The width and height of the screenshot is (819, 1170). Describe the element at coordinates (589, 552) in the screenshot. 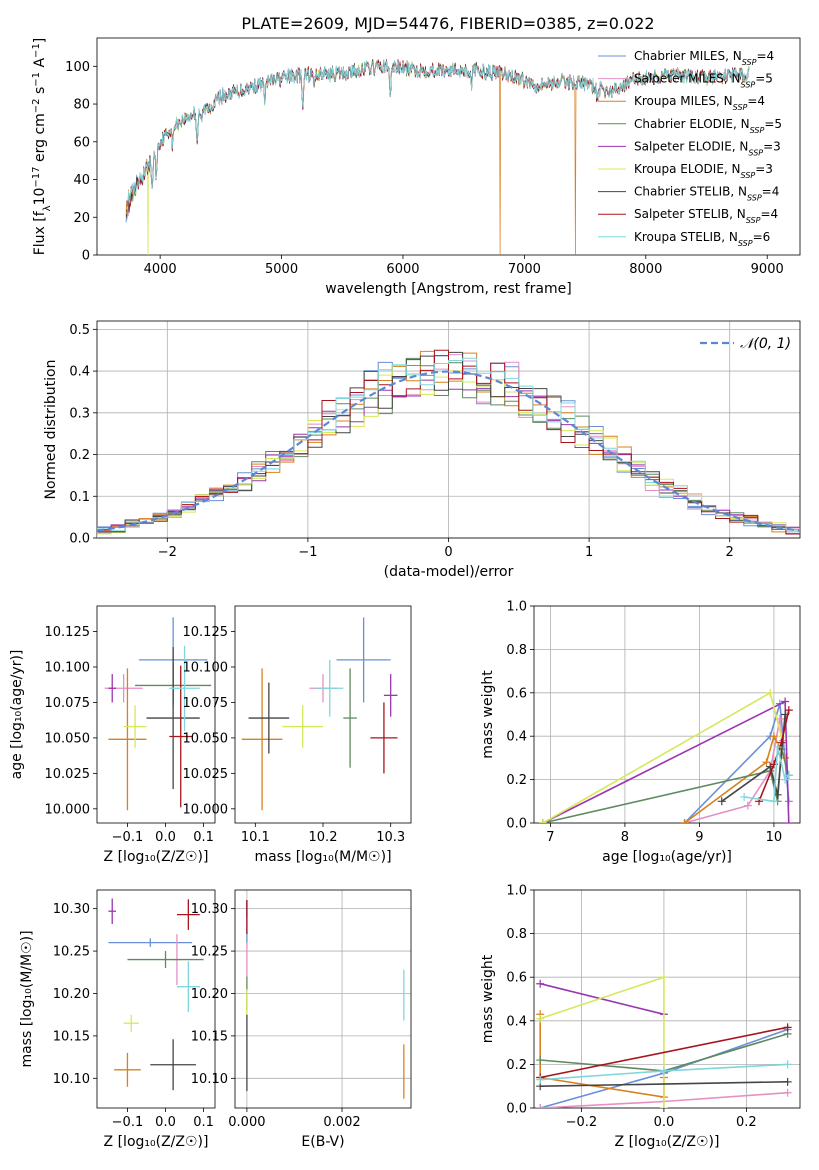

I see `residuals-xtick-label-3: 1` at that location.